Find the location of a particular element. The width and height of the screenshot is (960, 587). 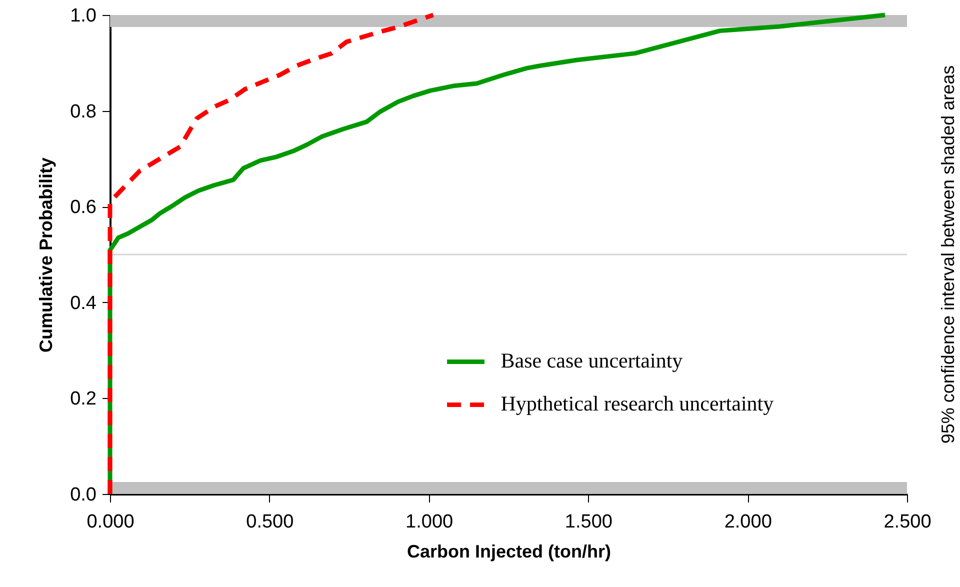

x-axis-title: Carbon Injected (ton/hr) is located at coordinates (509, 552).